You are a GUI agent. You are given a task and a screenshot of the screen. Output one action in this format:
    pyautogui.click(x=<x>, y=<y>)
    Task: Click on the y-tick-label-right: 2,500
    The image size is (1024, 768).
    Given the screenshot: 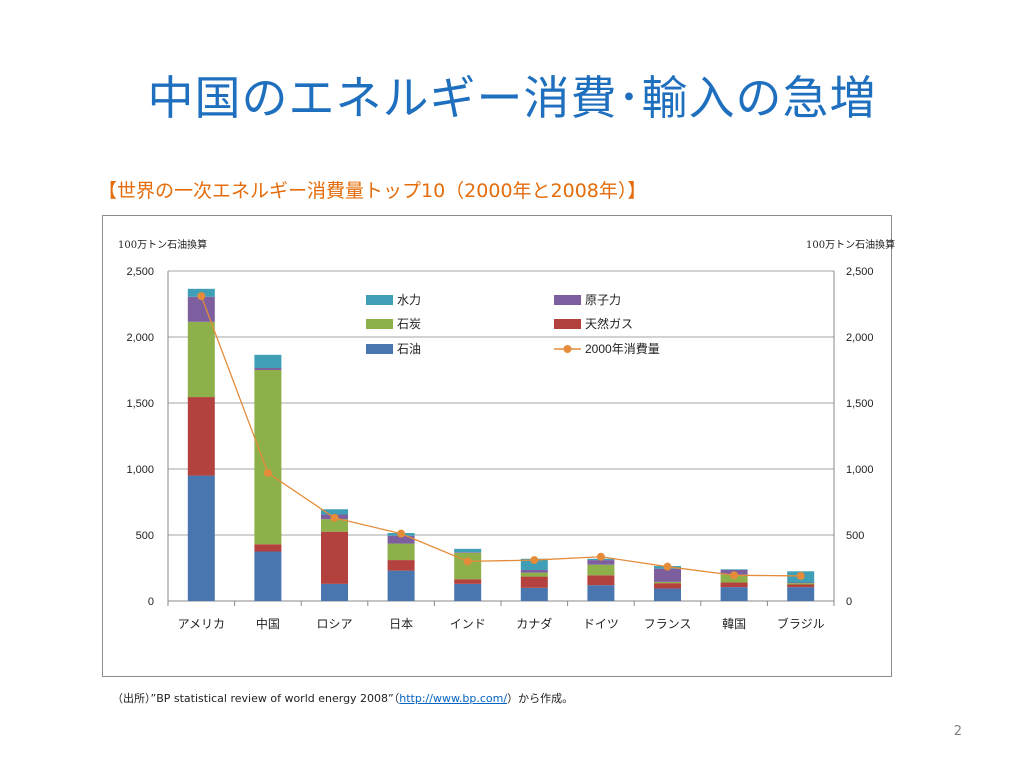 What is the action you would take?
    pyautogui.click(x=860, y=272)
    